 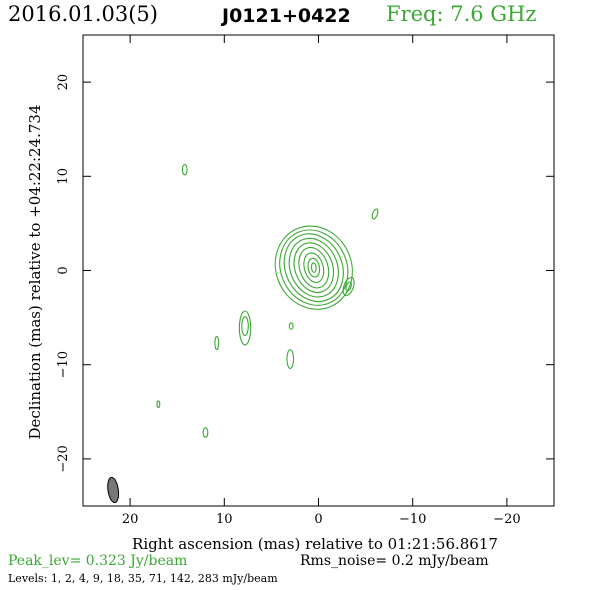 What do you see at coordinates (63, 176) in the screenshot?
I see `y-tick-label: 10` at bounding box center [63, 176].